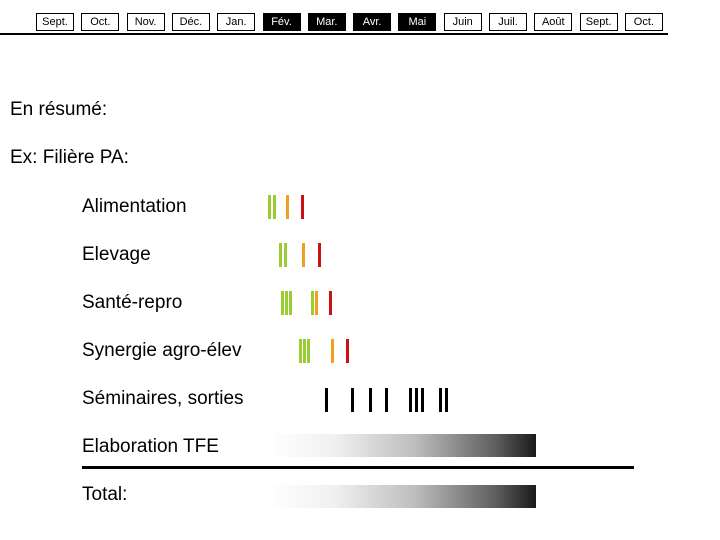  Describe the element at coordinates (402, 445) in the screenshot. I see `tfe-gradient-bar` at that location.